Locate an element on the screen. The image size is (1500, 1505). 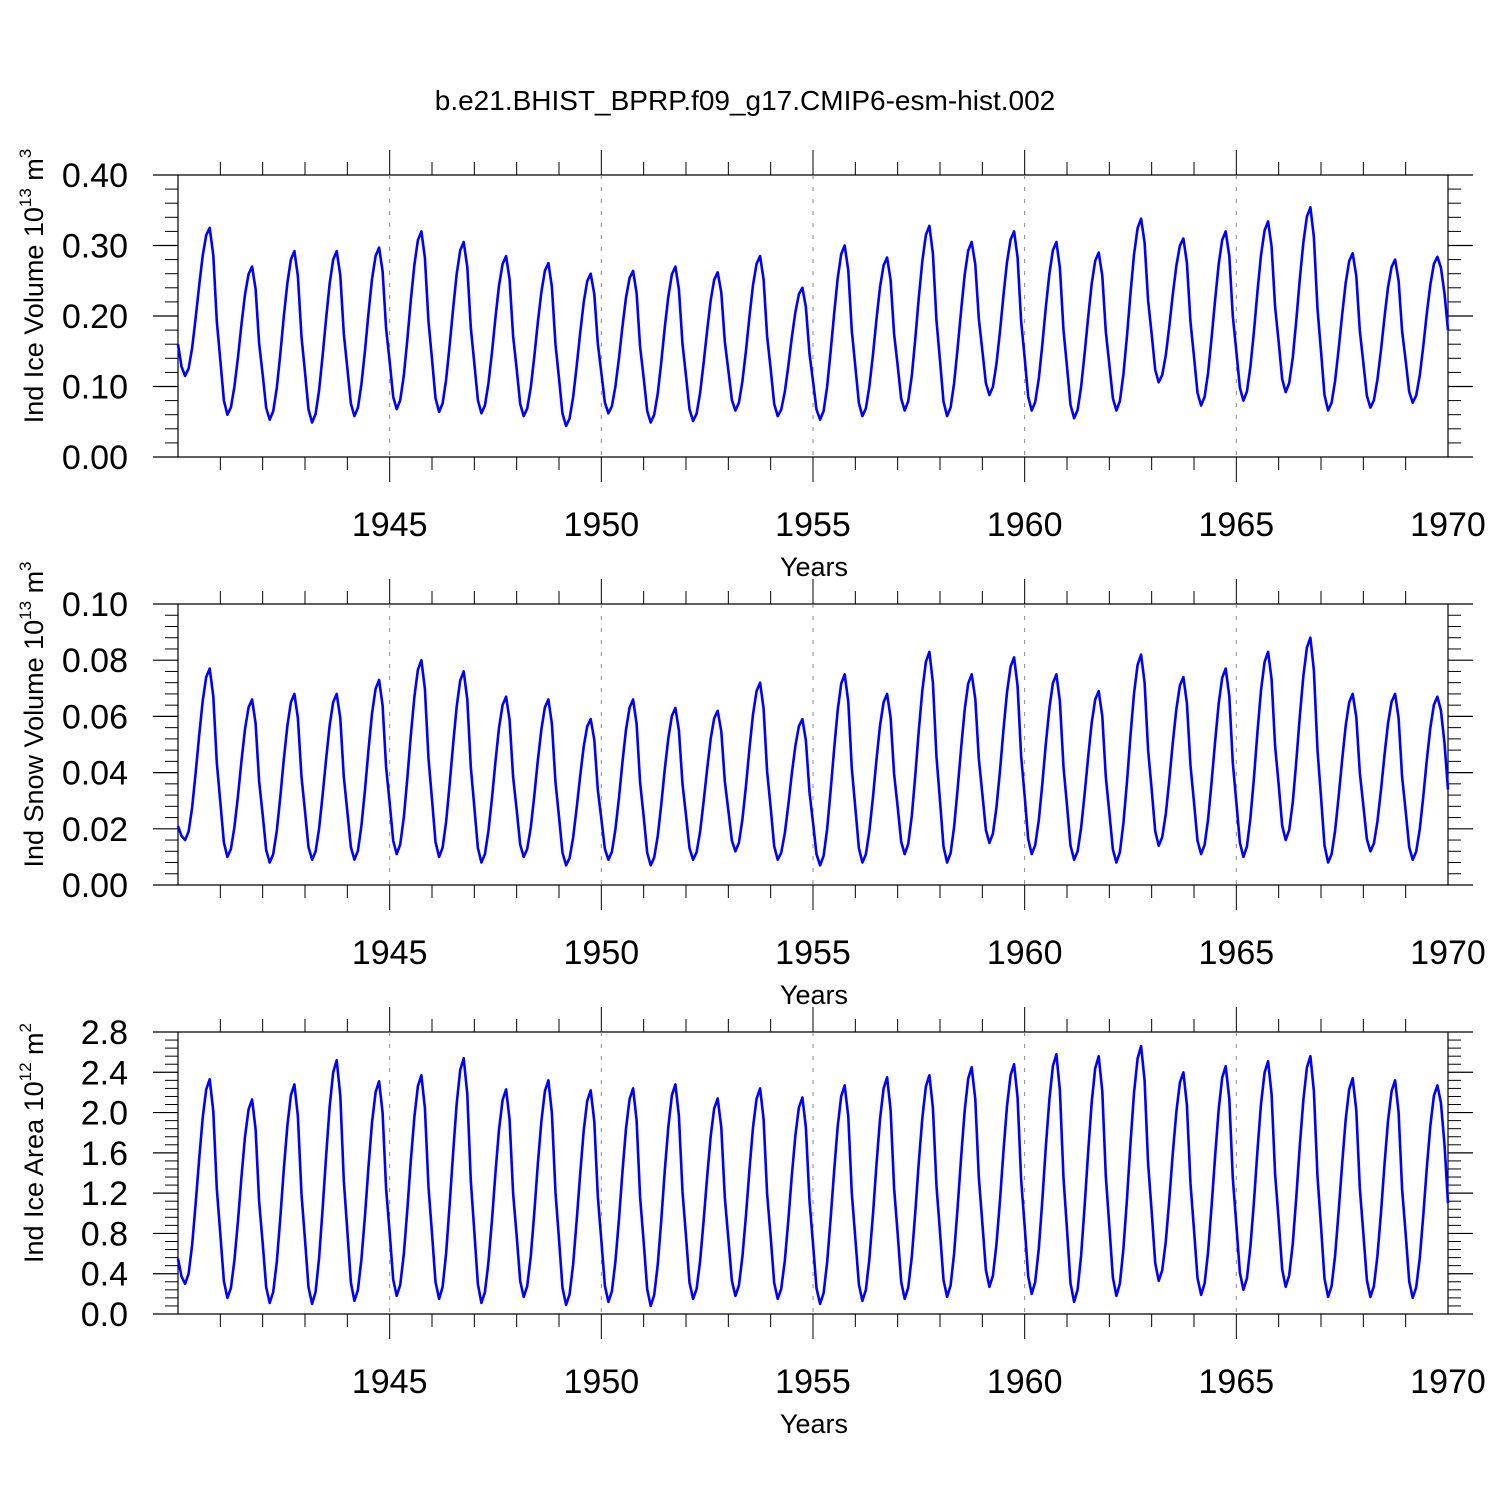
y-axis-label: Ind Ice Volume 1013 m3 is located at coordinates (32, 286).